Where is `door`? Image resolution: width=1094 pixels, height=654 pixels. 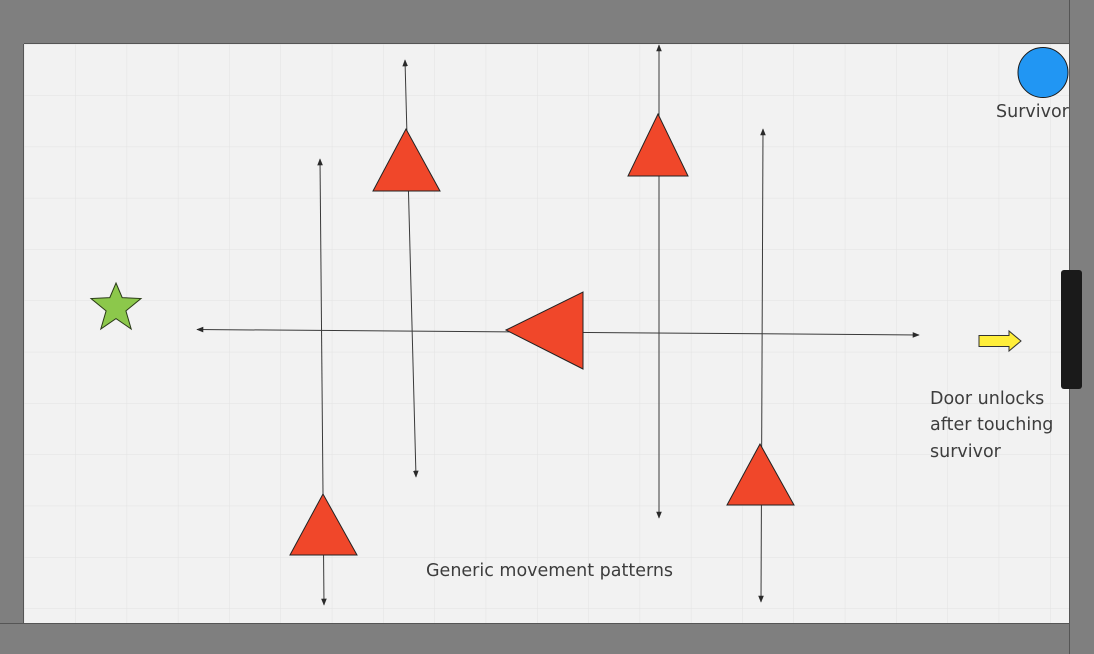
door is located at coordinates (1071, 329).